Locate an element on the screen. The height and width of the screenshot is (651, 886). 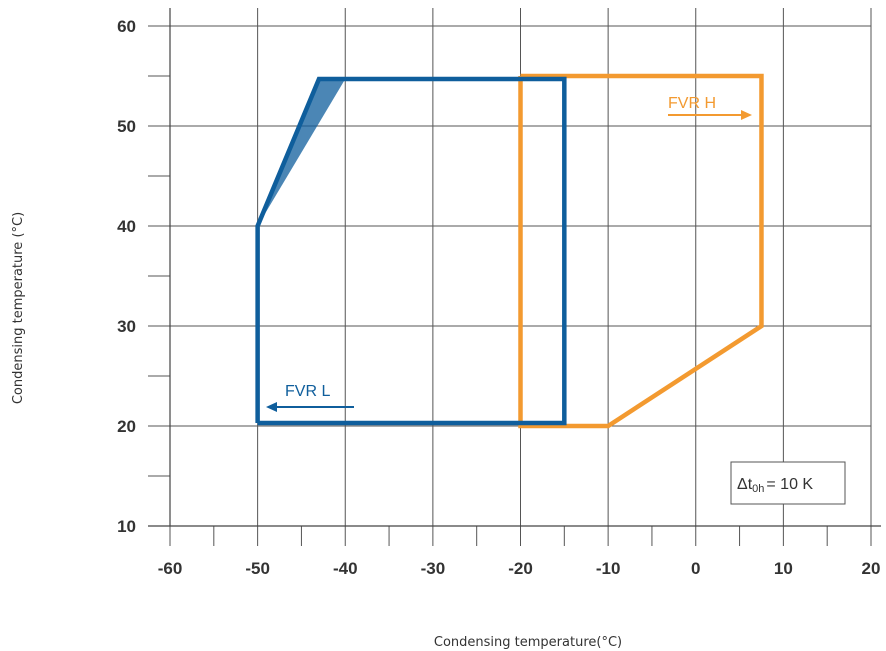
fvr-l-arrow-head is located at coordinates (271, 407).